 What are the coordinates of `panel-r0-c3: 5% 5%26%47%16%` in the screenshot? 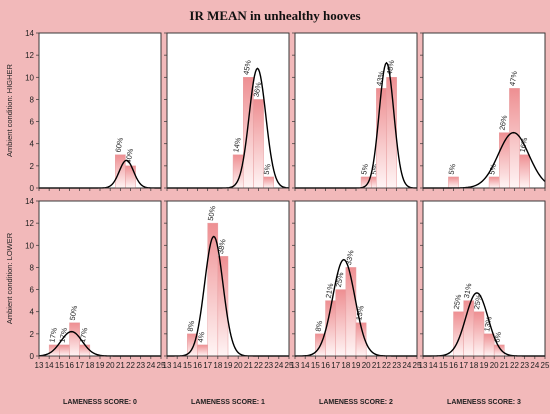 It's located at (483, 111).